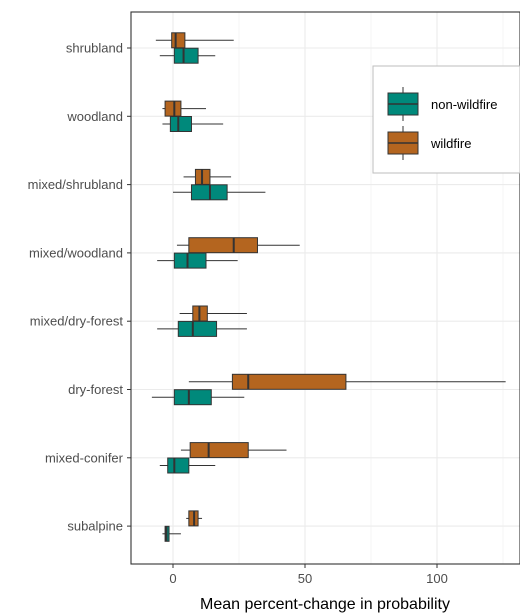  I want to click on box-wildfire-dry-forest, so click(347, 381).